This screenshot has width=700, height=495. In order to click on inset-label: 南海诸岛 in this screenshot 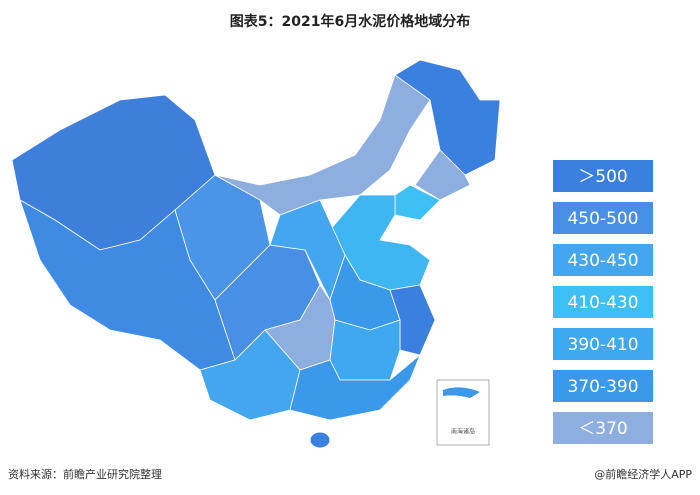, I will do `click(463, 432)`.